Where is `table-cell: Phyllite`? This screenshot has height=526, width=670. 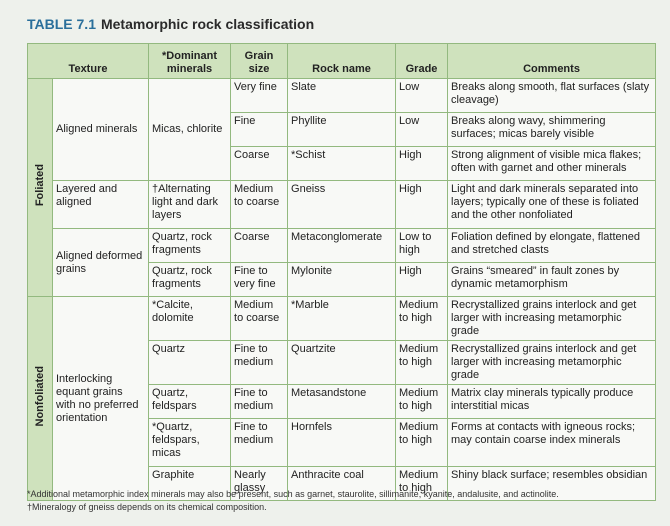 table-cell: Phyllite is located at coordinates (342, 129).